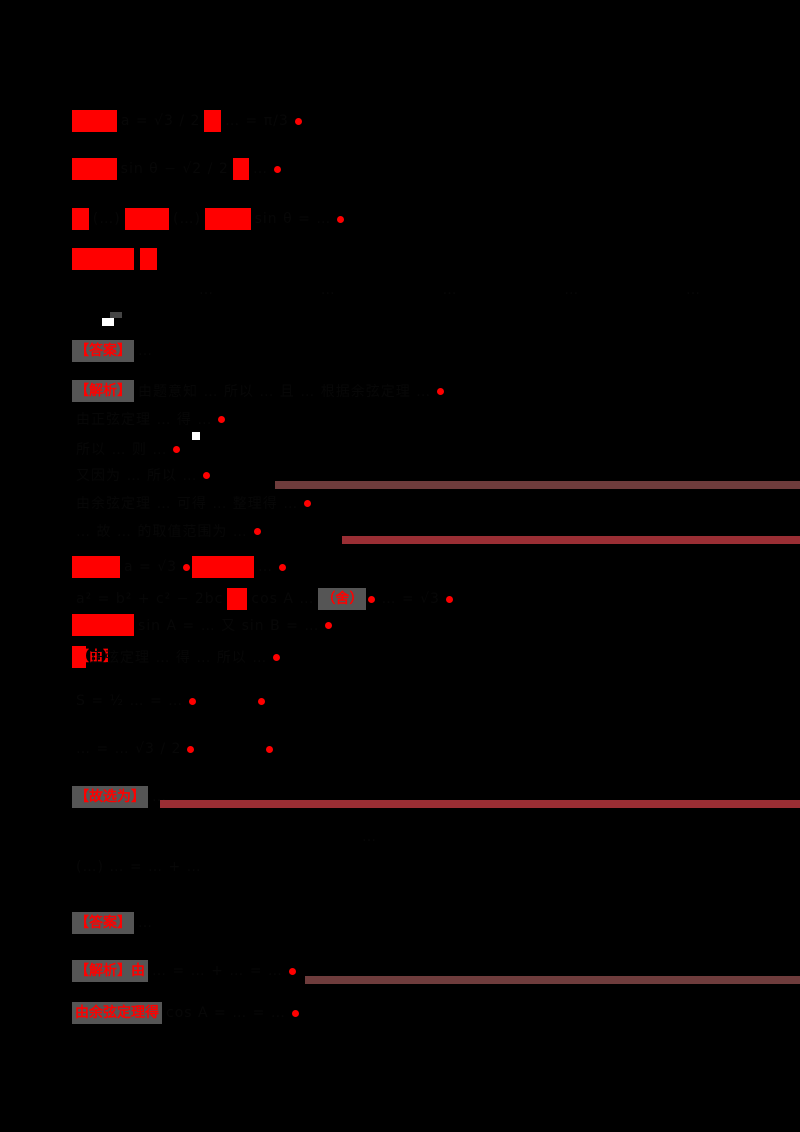 The image size is (800, 1132). Describe the element at coordinates (160, 121) in the screenshot. I see `math-expression: a = √3 / 2` at that location.